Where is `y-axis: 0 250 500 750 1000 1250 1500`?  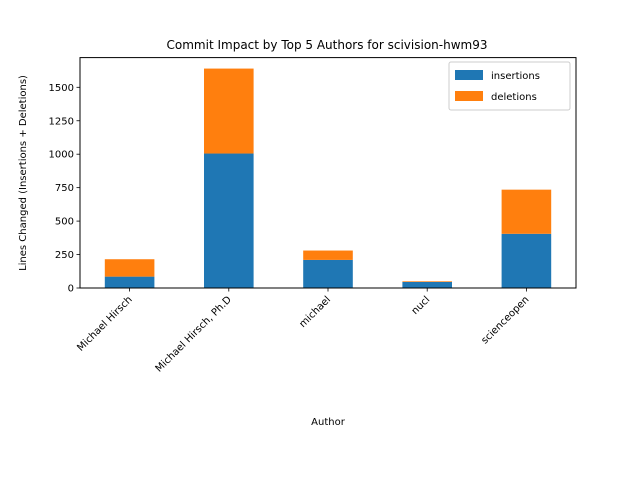
y-axis: 0 250 500 750 1000 1250 1500 is located at coordinates (64, 189).